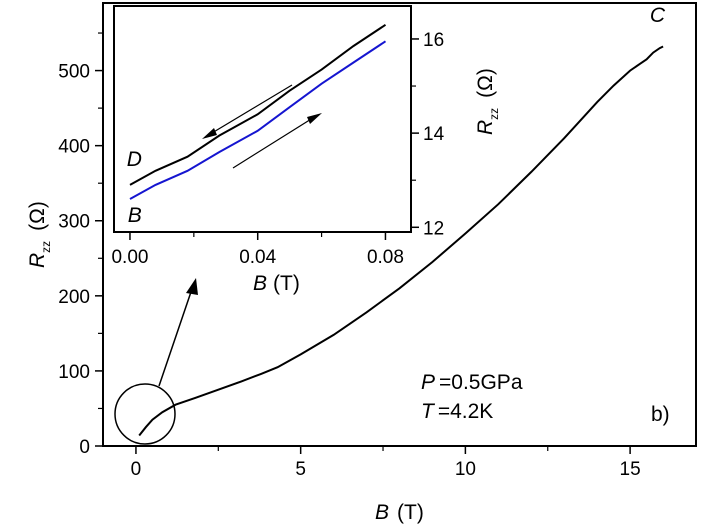  I want to click on inset-annotation-b: B, so click(135, 215).